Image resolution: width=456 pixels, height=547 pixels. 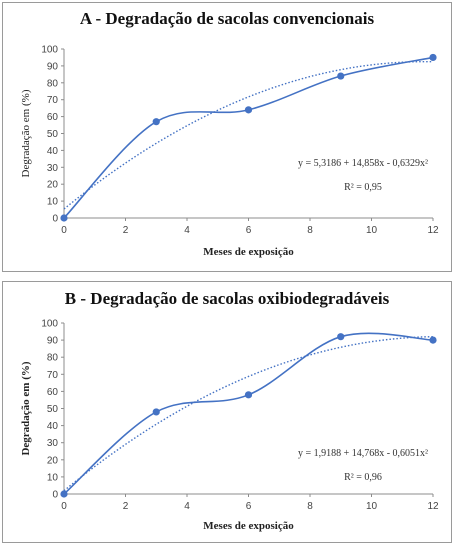 What do you see at coordinates (363, 477) in the screenshot?
I see `r-squared-label: R² = 0,96` at bounding box center [363, 477].